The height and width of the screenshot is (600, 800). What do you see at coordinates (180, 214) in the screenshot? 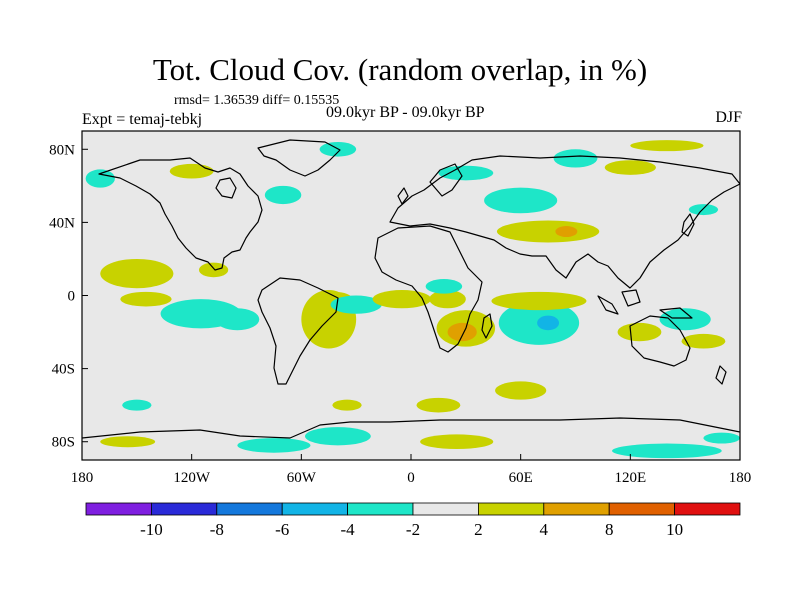
I see `coastline-north-america` at bounding box center [180, 214].